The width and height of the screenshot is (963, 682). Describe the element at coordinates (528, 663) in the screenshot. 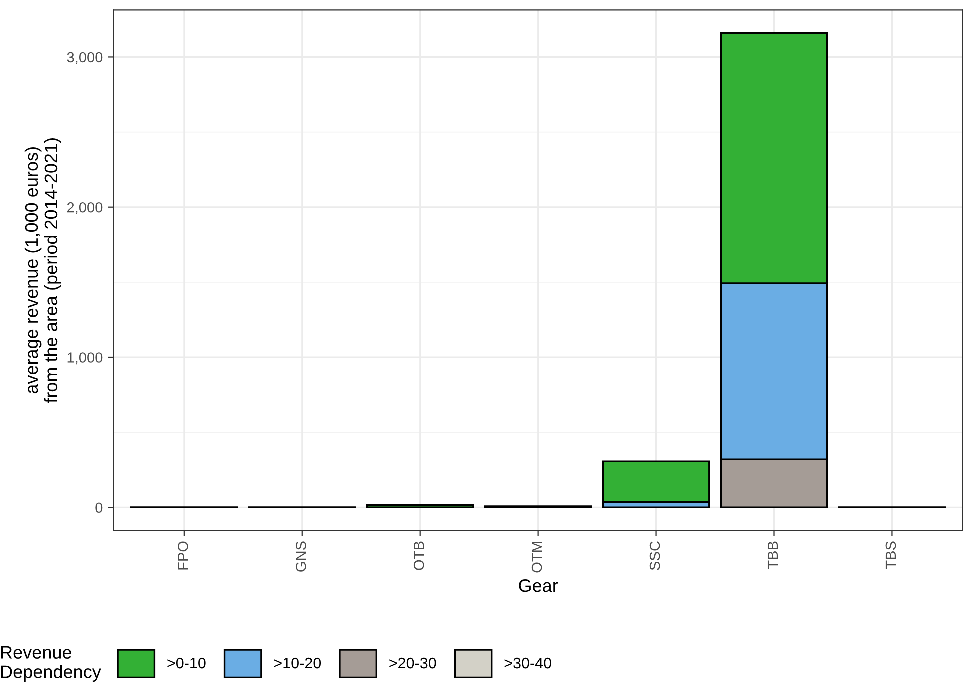

I see `legend-label: >30-40` at that location.